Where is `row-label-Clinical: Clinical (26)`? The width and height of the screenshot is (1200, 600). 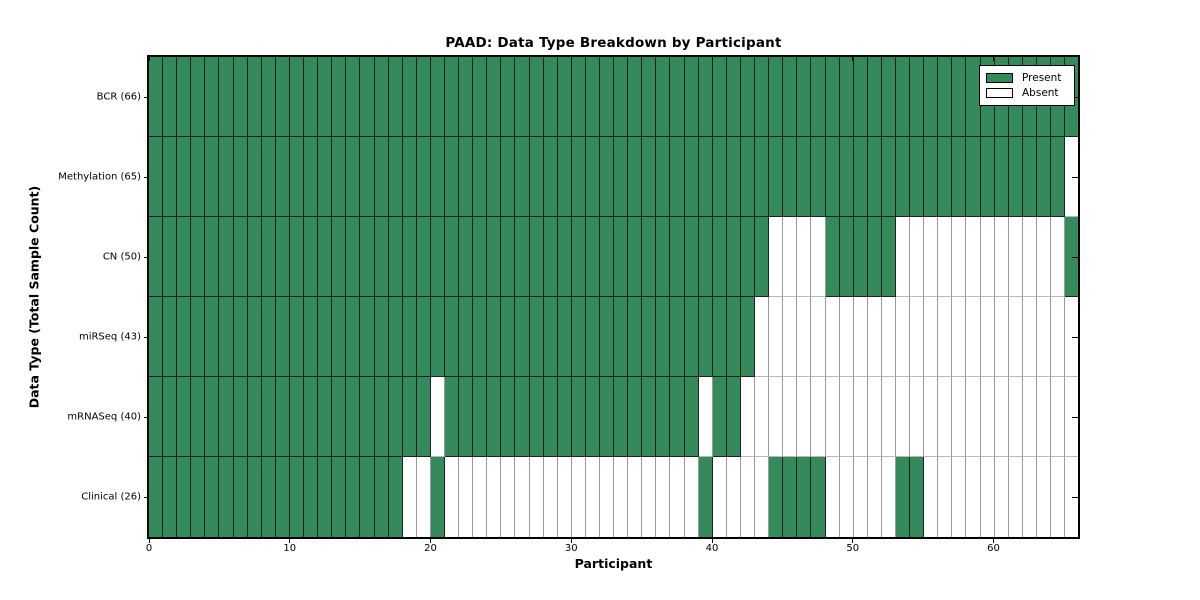 row-label-Clinical: Clinical (26) is located at coordinates (111, 497).